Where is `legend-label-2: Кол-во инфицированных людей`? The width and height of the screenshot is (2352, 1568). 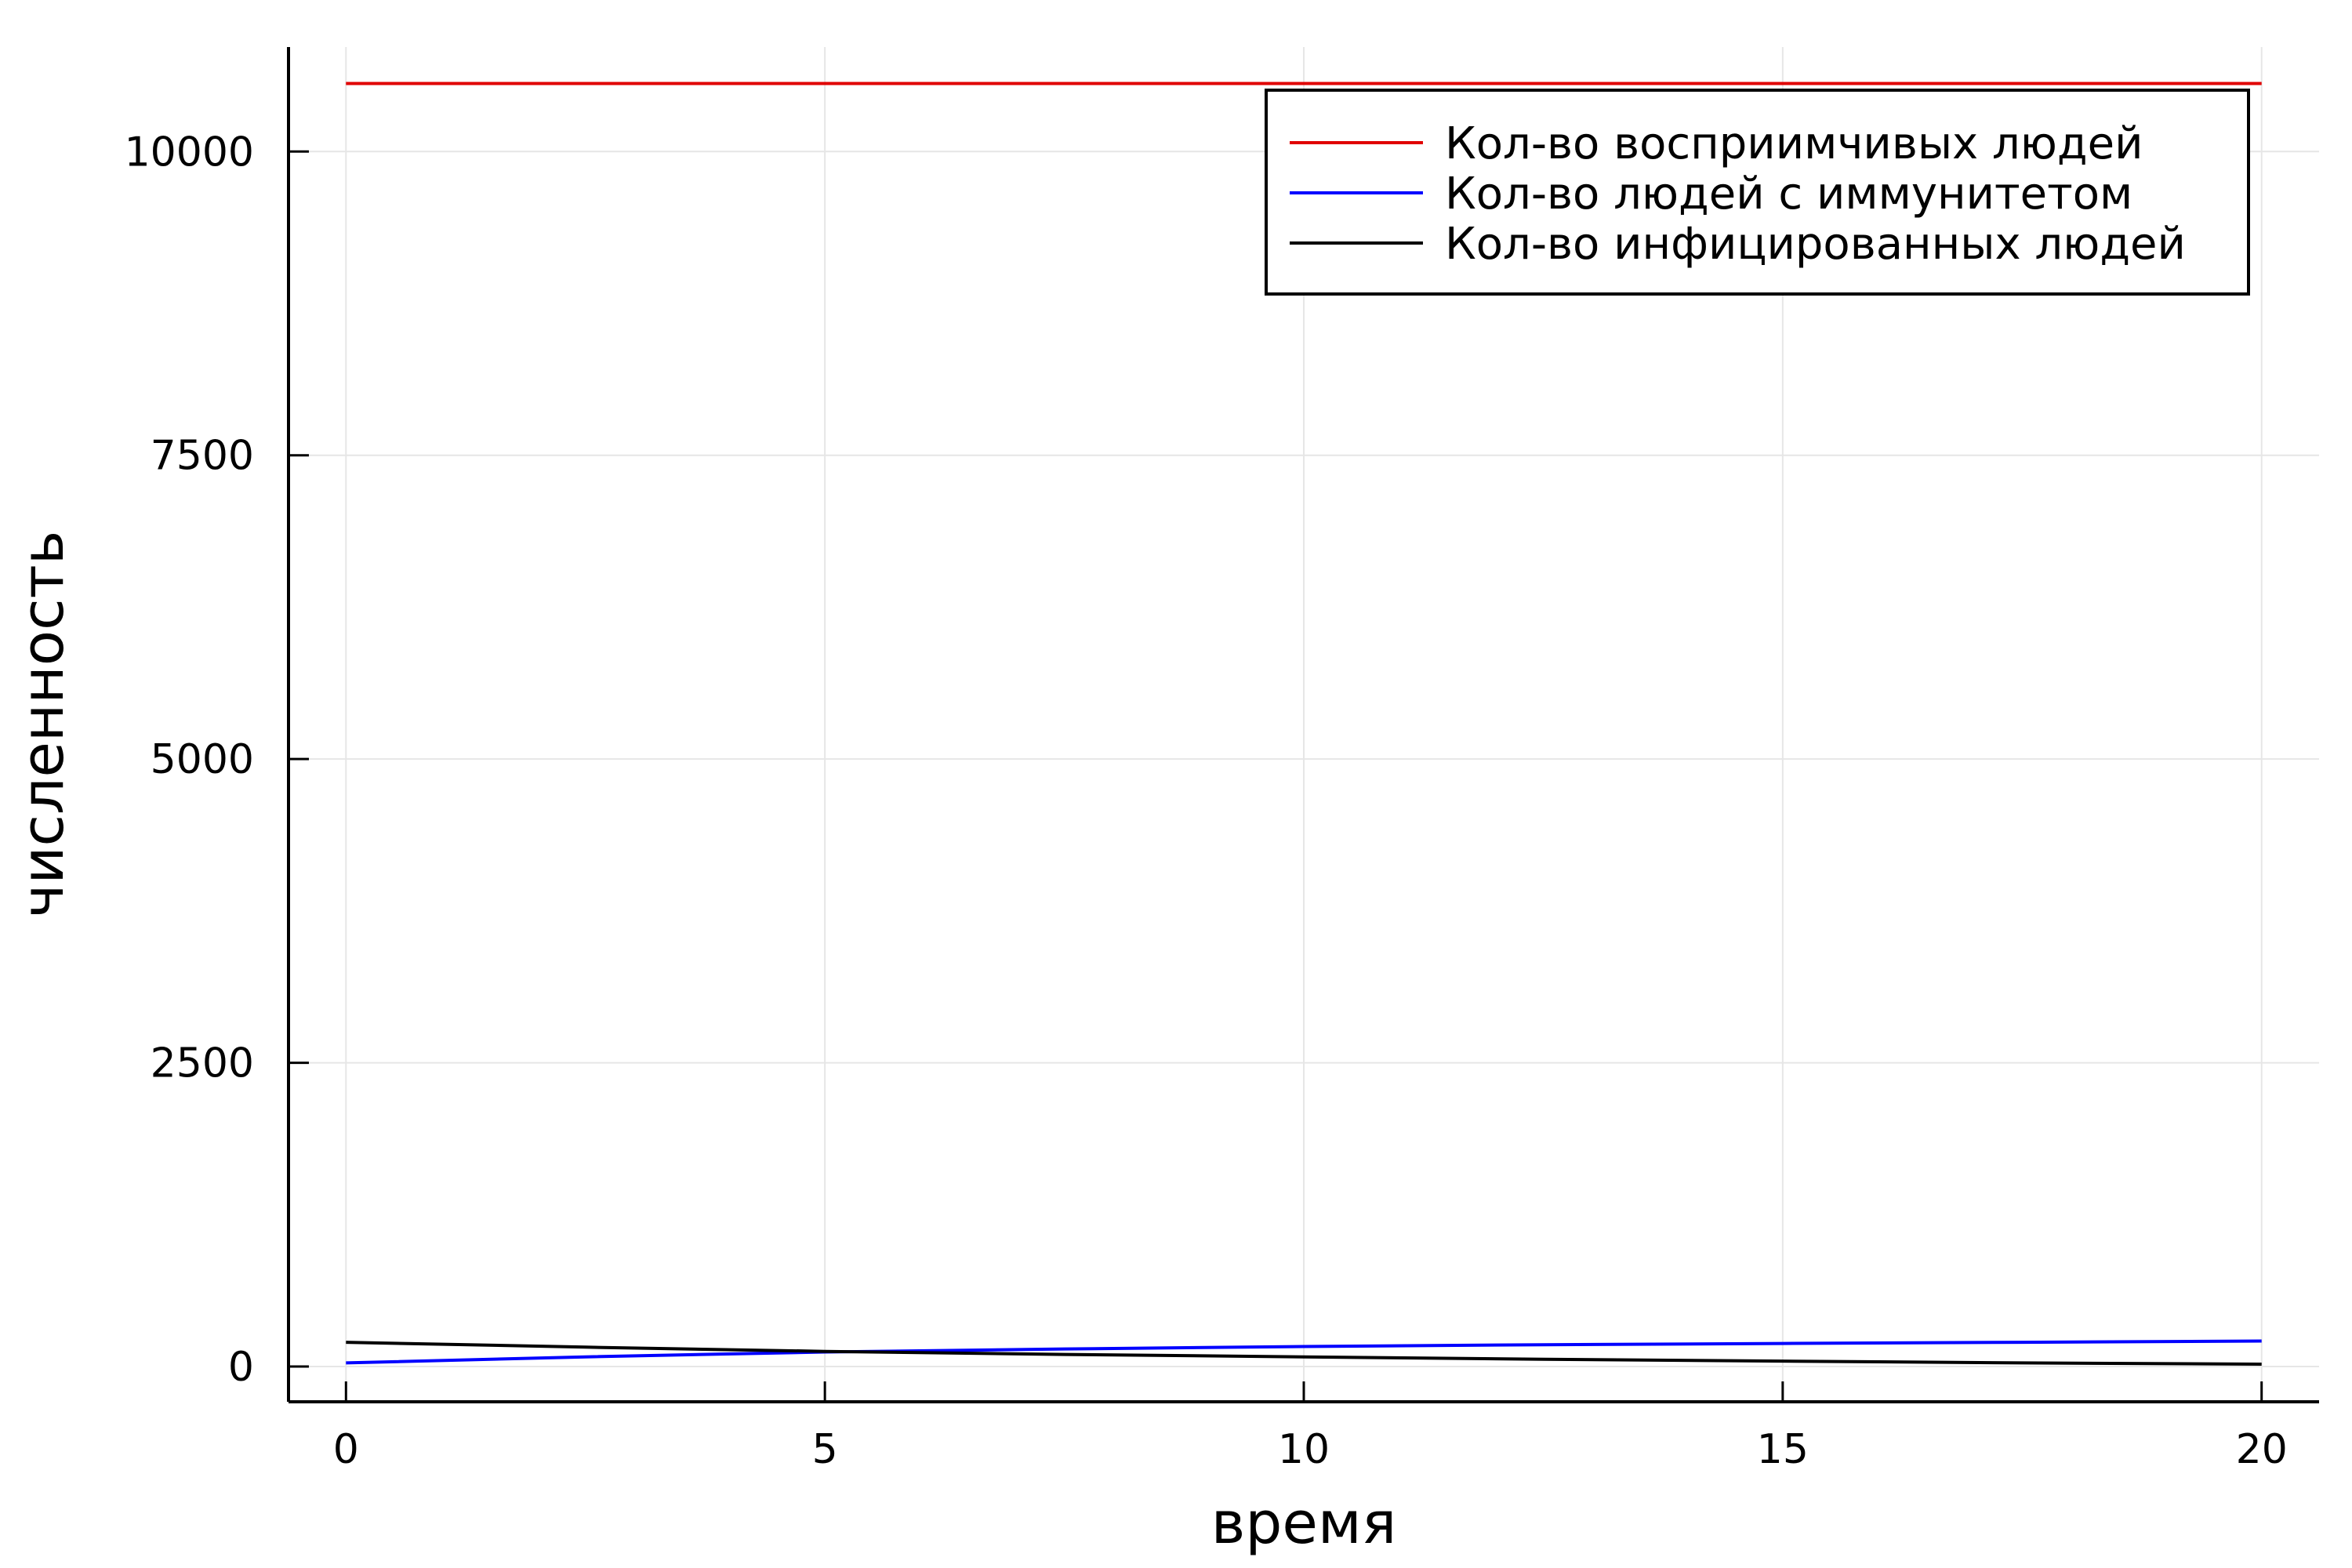
legend-label-2: Кол-во инфицированных людей is located at coordinates (1815, 244).